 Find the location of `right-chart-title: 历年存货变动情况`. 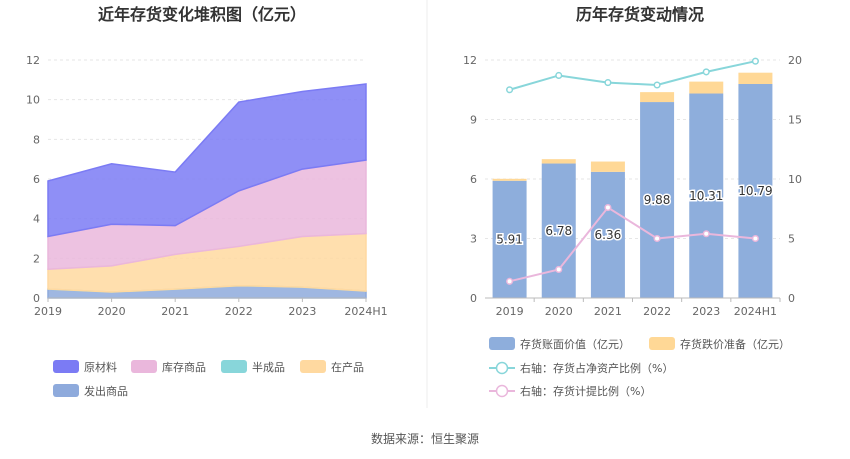

right-chart-title: 历年存货变动情况 is located at coordinates (640, 14).